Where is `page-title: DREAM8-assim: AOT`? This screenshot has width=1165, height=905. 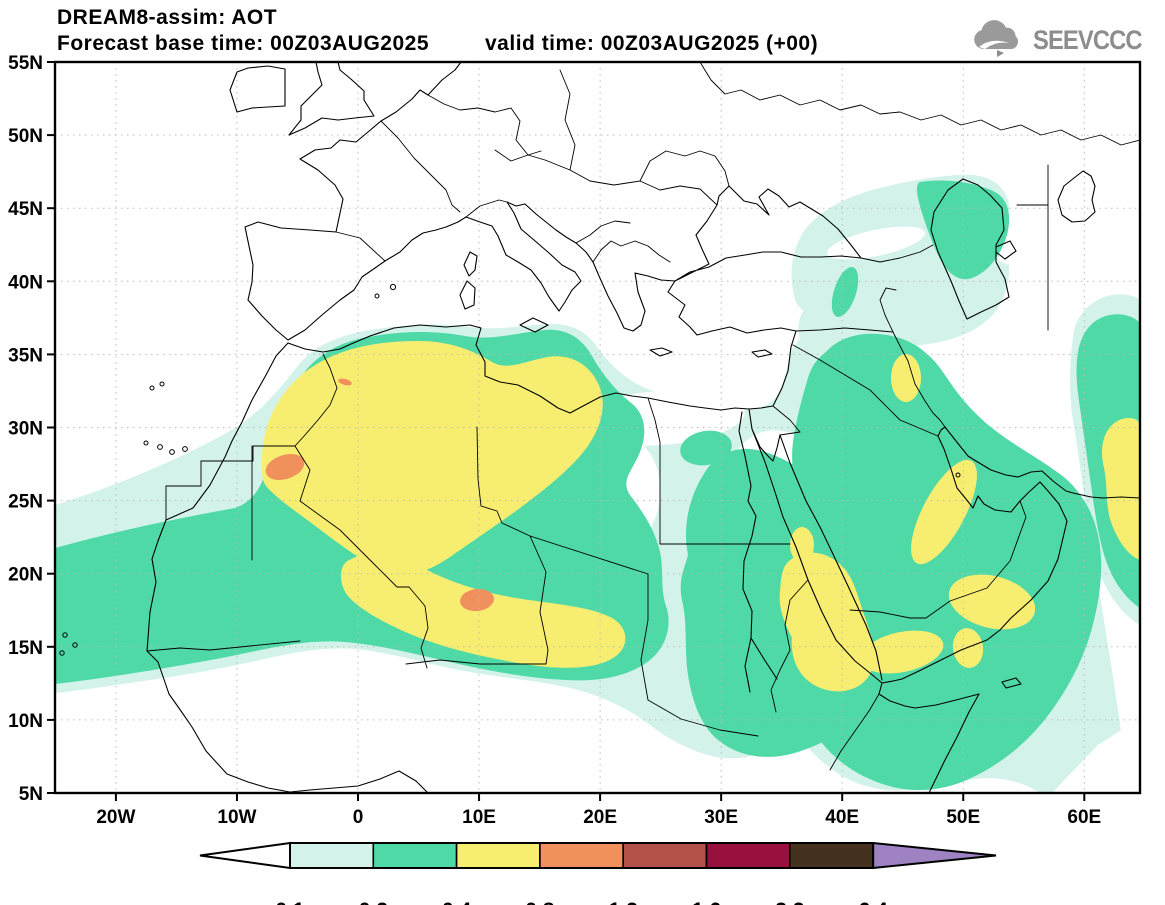
page-title: DREAM8-assim: AOT is located at coordinates (167, 17).